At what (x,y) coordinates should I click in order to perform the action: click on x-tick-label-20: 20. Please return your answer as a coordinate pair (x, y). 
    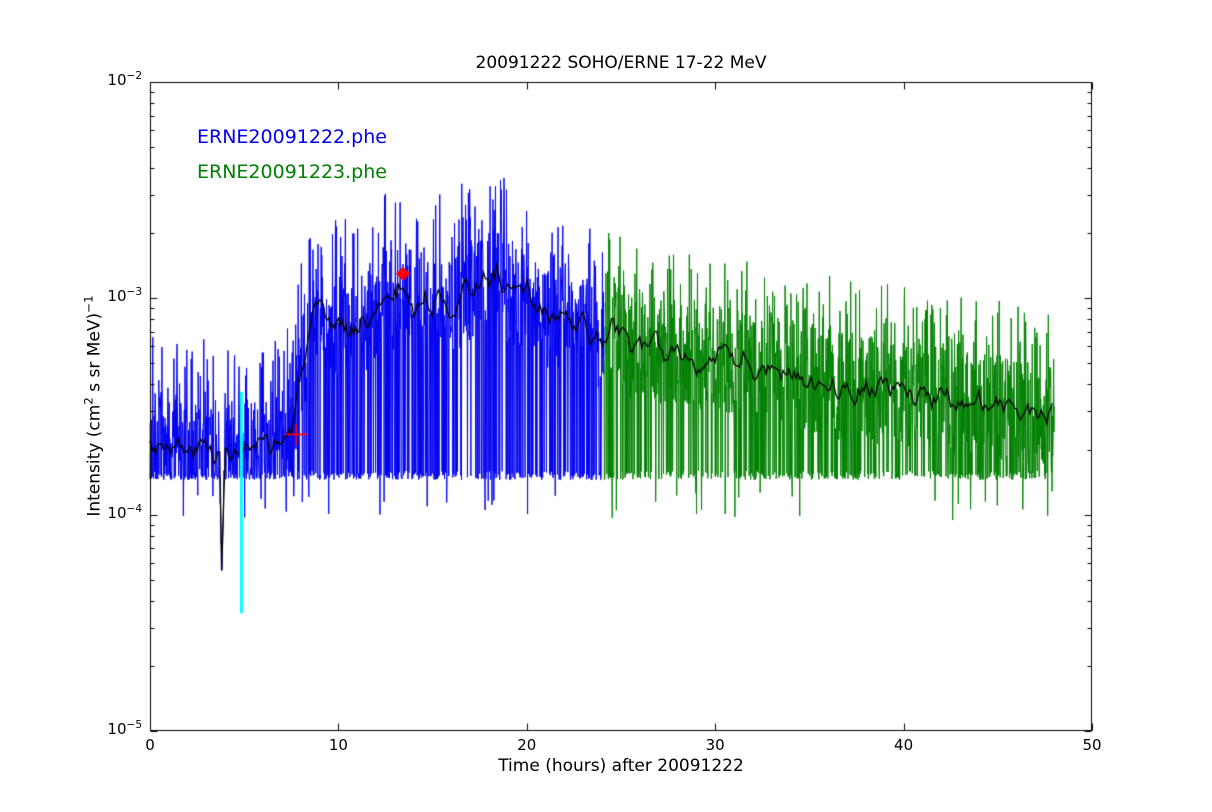
    Looking at the image, I should click on (527, 745).